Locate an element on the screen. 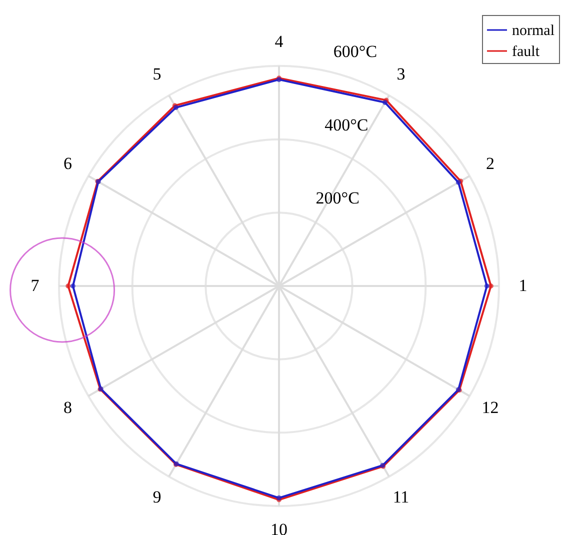 The height and width of the screenshot is (535, 574). spoke-label: 10 is located at coordinates (279, 527).